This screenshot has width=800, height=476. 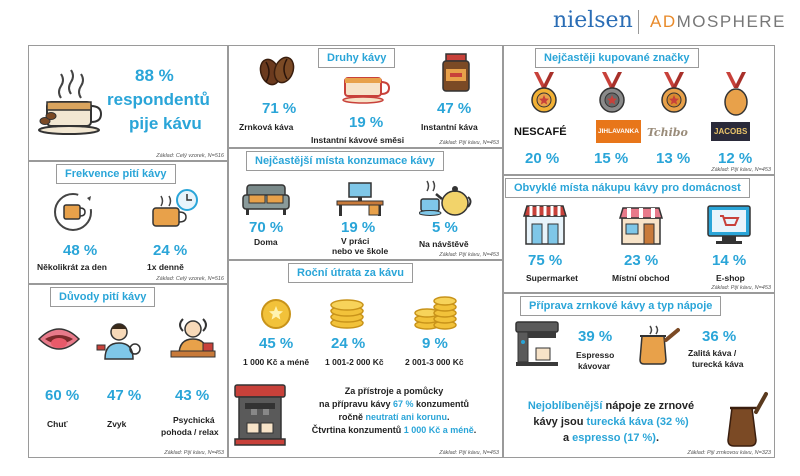 What do you see at coordinates (735, 158) in the screenshot?
I see `brand-jacobs-pct: 12 %` at bounding box center [735, 158].